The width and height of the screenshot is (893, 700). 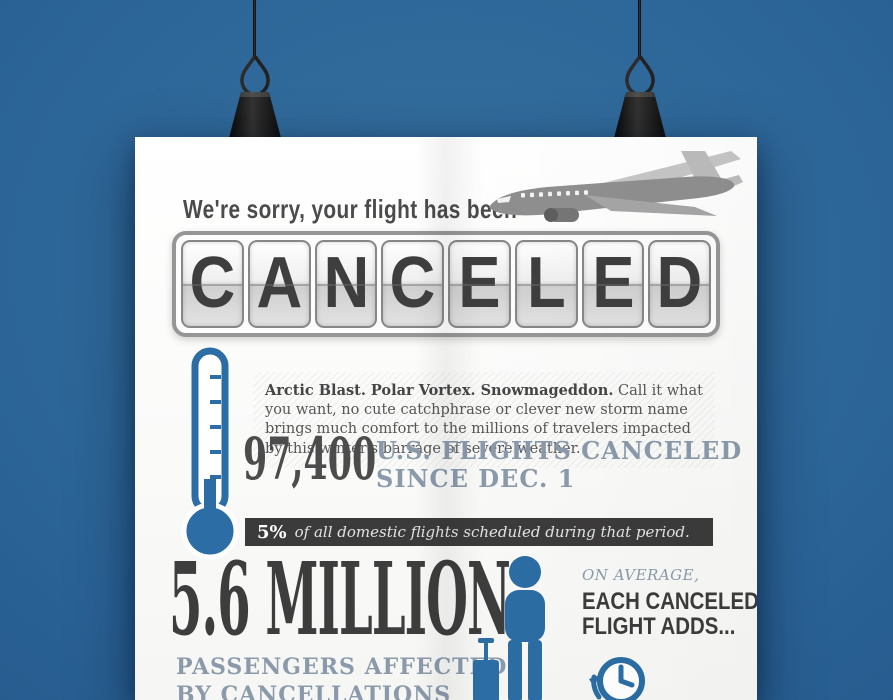 I want to click on passengers-label-line2: BY CANCELLATIONS, so click(x=314, y=691).